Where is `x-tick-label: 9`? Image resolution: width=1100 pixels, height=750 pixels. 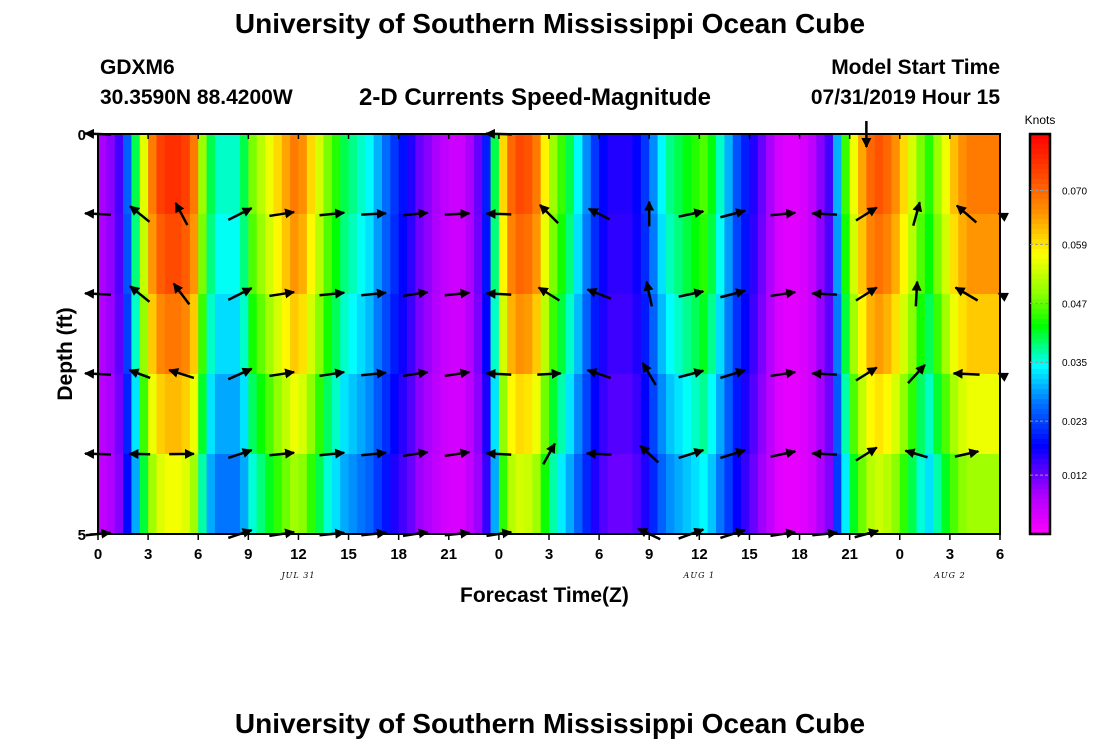
x-tick-label: 9 is located at coordinates (248, 554).